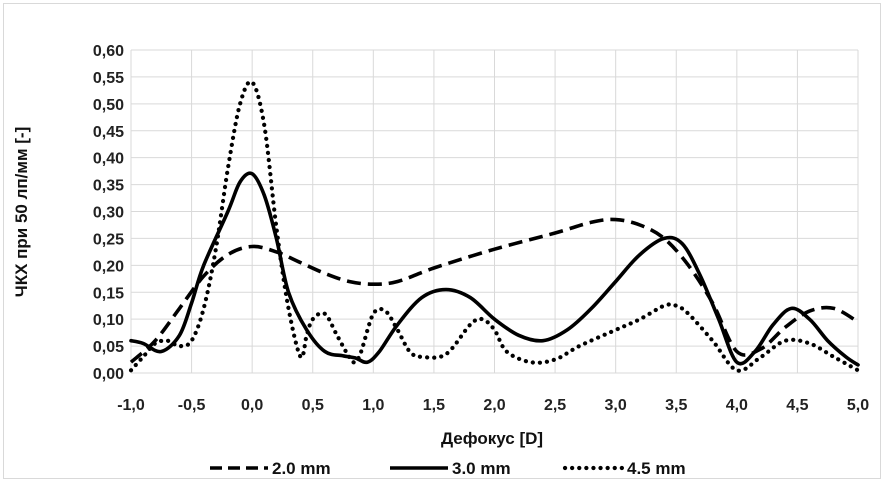 The image size is (886, 483). What do you see at coordinates (492, 438) in the screenshot?
I see `x-axis-title: Дефокус [D]` at bounding box center [492, 438].